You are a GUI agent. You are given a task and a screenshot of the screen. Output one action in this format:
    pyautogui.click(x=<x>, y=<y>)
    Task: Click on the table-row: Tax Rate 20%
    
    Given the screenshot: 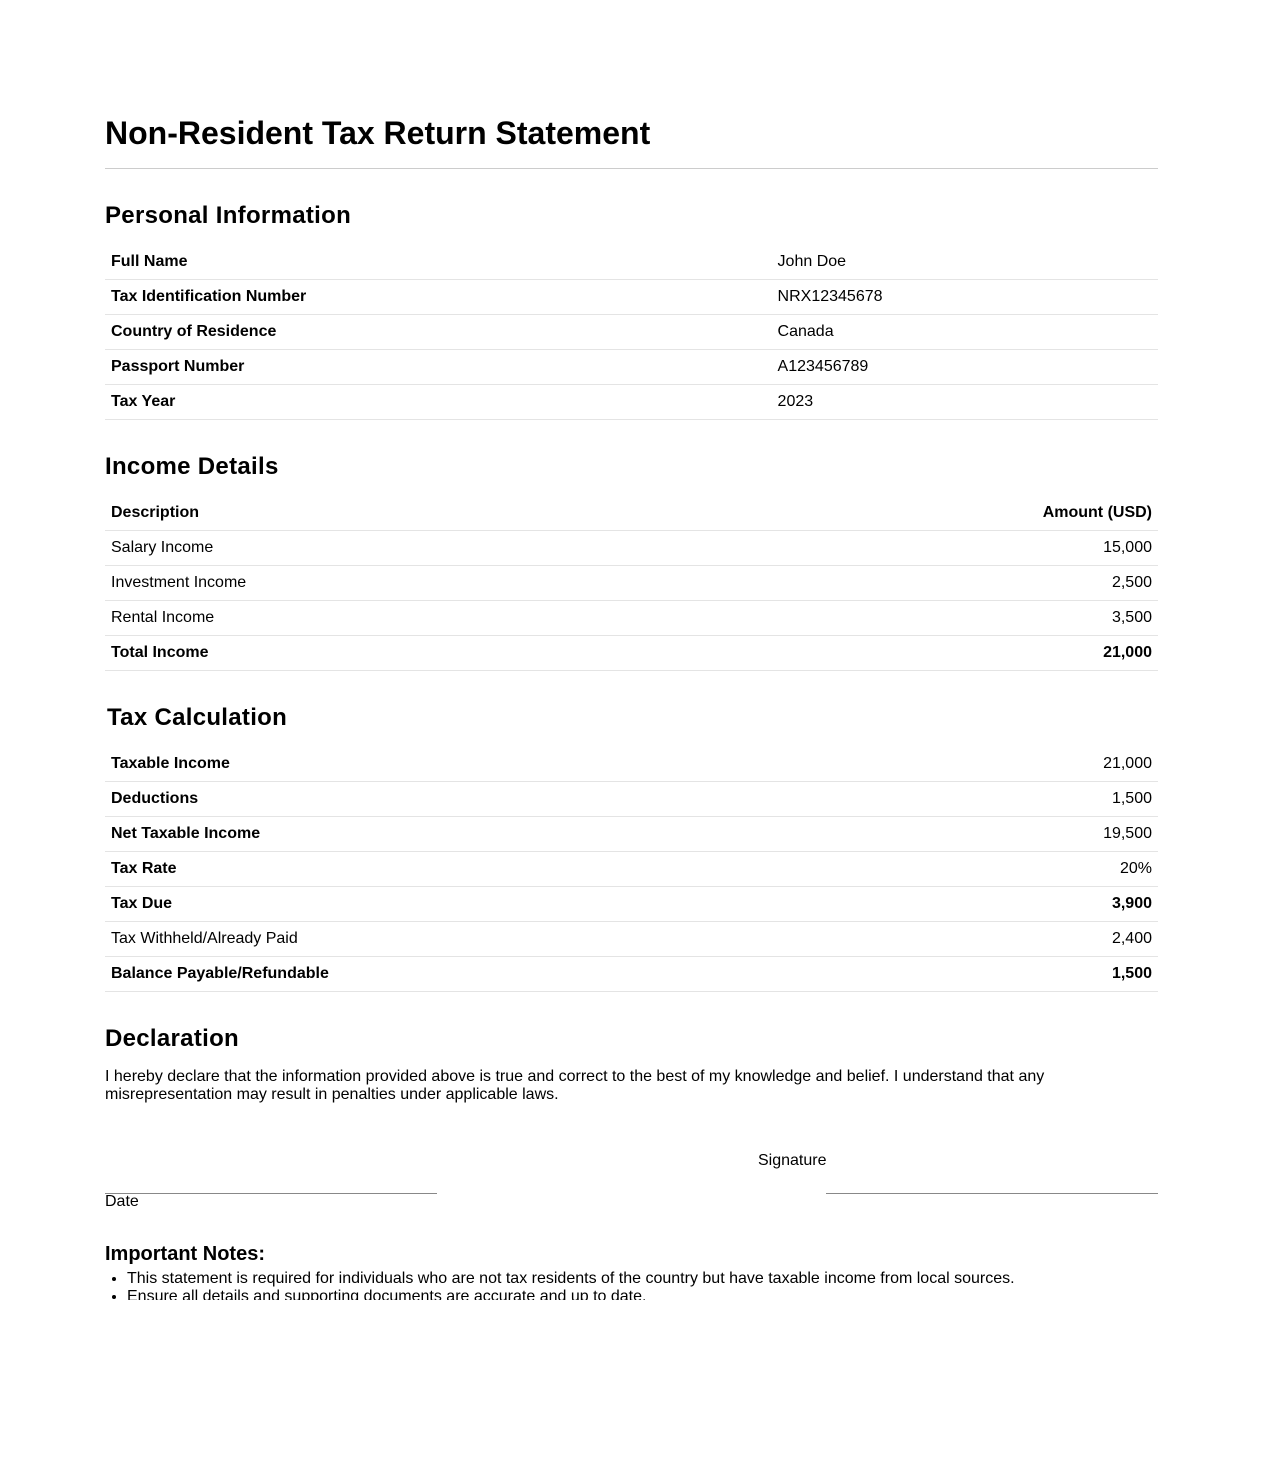 What is the action you would take?
    pyautogui.click(x=631, y=869)
    